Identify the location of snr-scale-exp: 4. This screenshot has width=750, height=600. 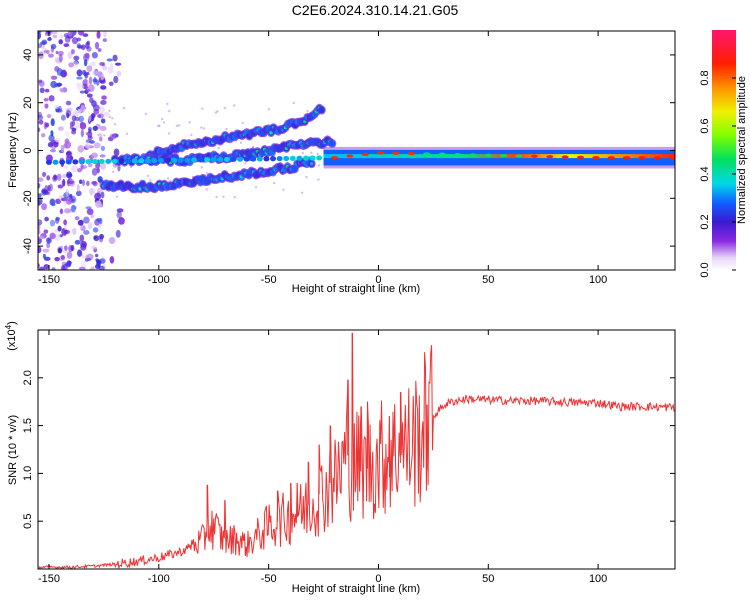
(8, 326).